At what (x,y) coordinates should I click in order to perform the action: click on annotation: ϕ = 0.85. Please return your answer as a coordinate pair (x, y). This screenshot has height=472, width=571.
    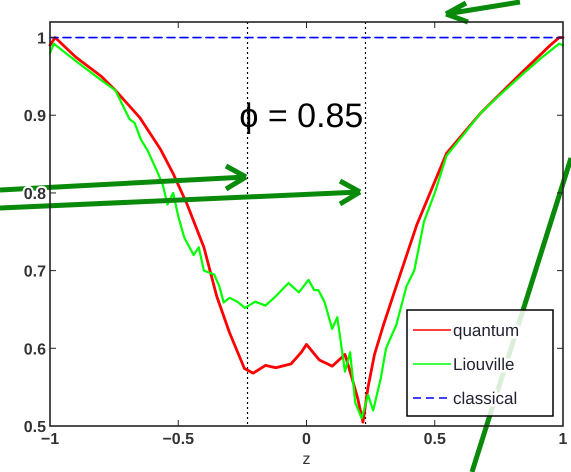
    Looking at the image, I should click on (301, 116).